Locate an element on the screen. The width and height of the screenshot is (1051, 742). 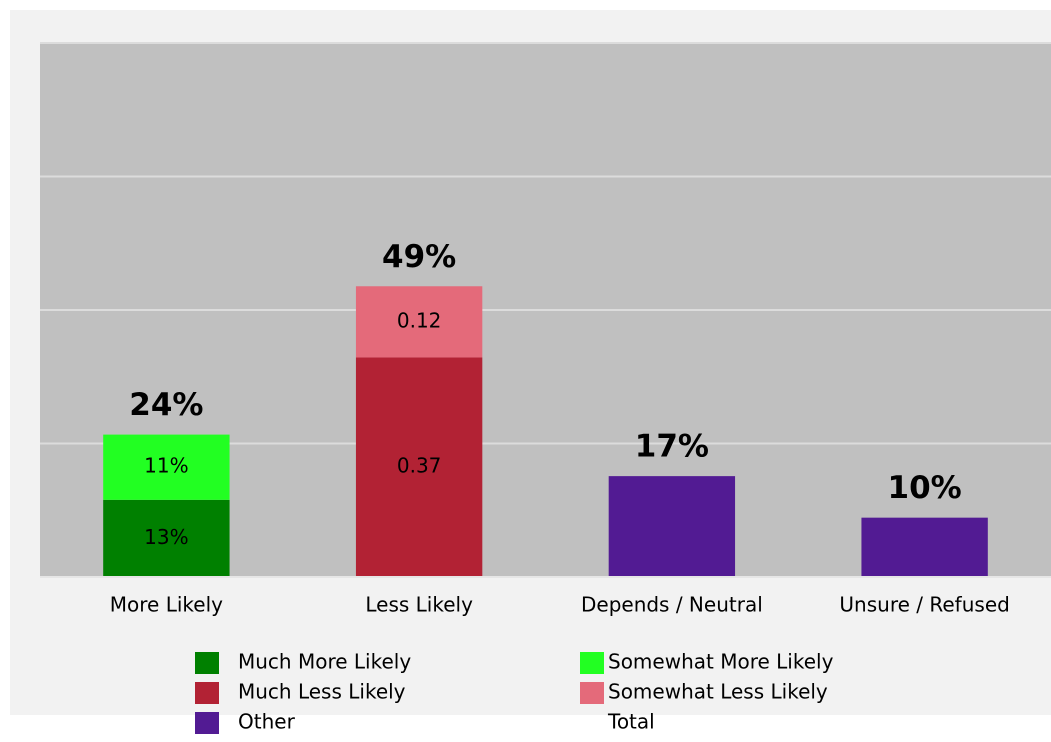
x-tick-label: Less Likely is located at coordinates (419, 605).